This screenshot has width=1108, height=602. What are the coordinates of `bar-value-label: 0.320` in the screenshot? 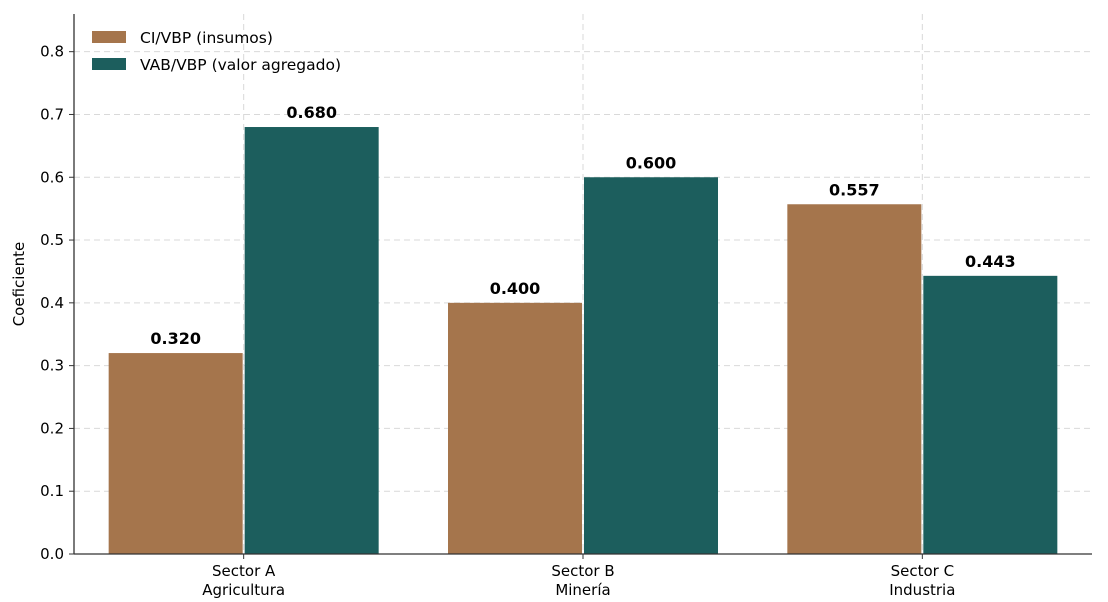 It's located at (175, 338).